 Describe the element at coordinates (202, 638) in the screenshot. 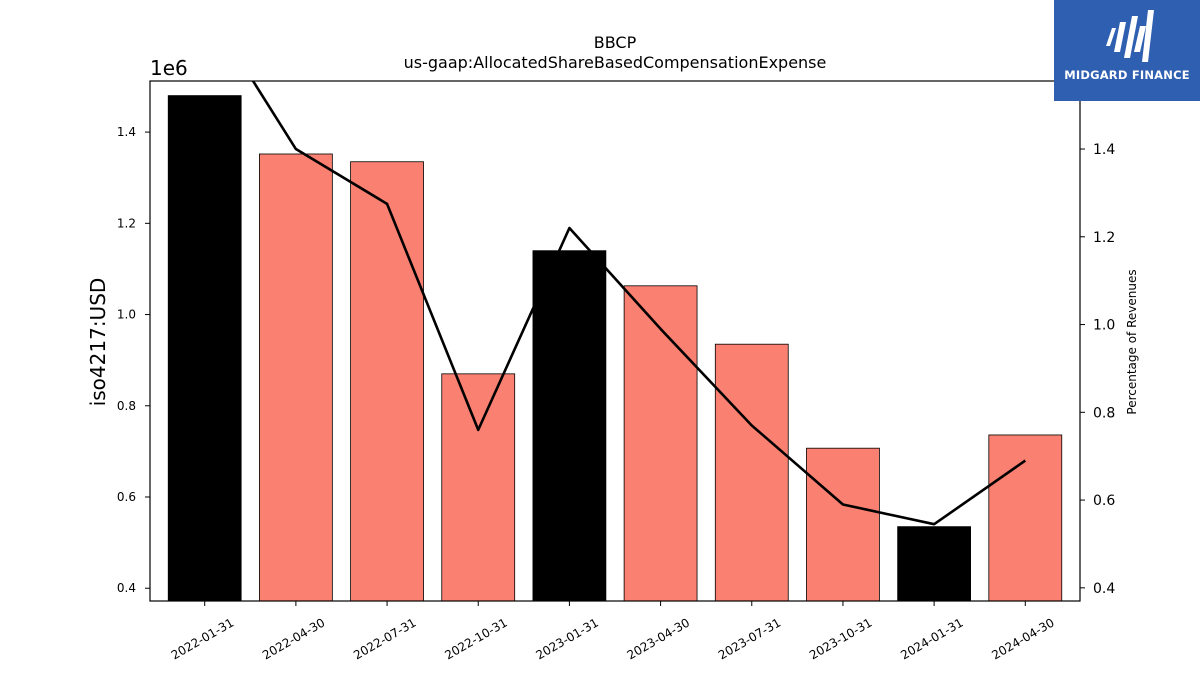

I see `x-tick-label: 2022-01-31` at that location.